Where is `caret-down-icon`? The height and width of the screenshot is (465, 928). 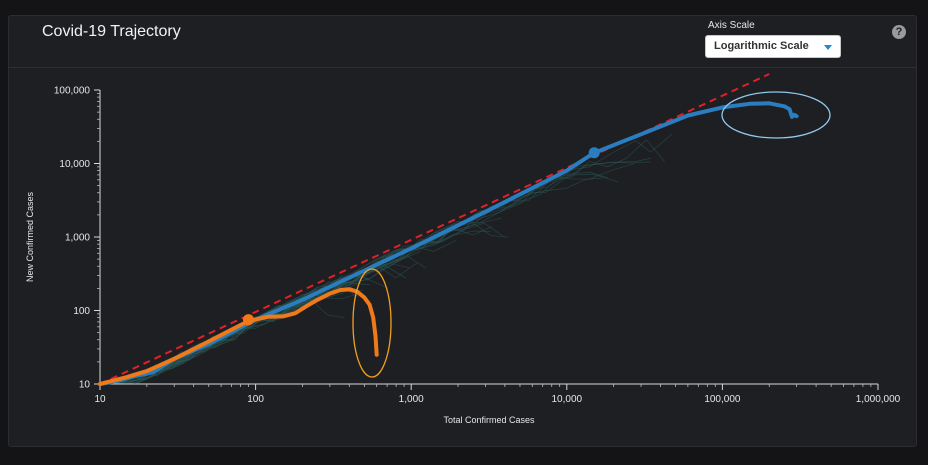 caret-down-icon is located at coordinates (828, 47).